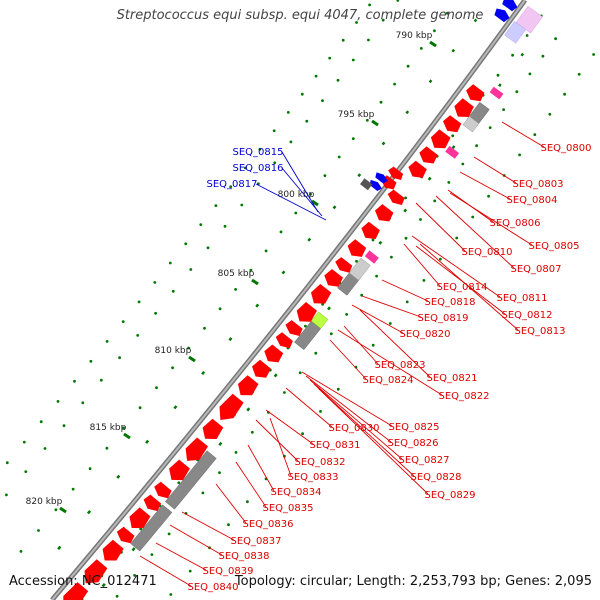 This screenshot has width=600, height=600. Describe the element at coordinates (83, 581) in the screenshot. I see `accession-text: Accession: NC_012471` at that location.